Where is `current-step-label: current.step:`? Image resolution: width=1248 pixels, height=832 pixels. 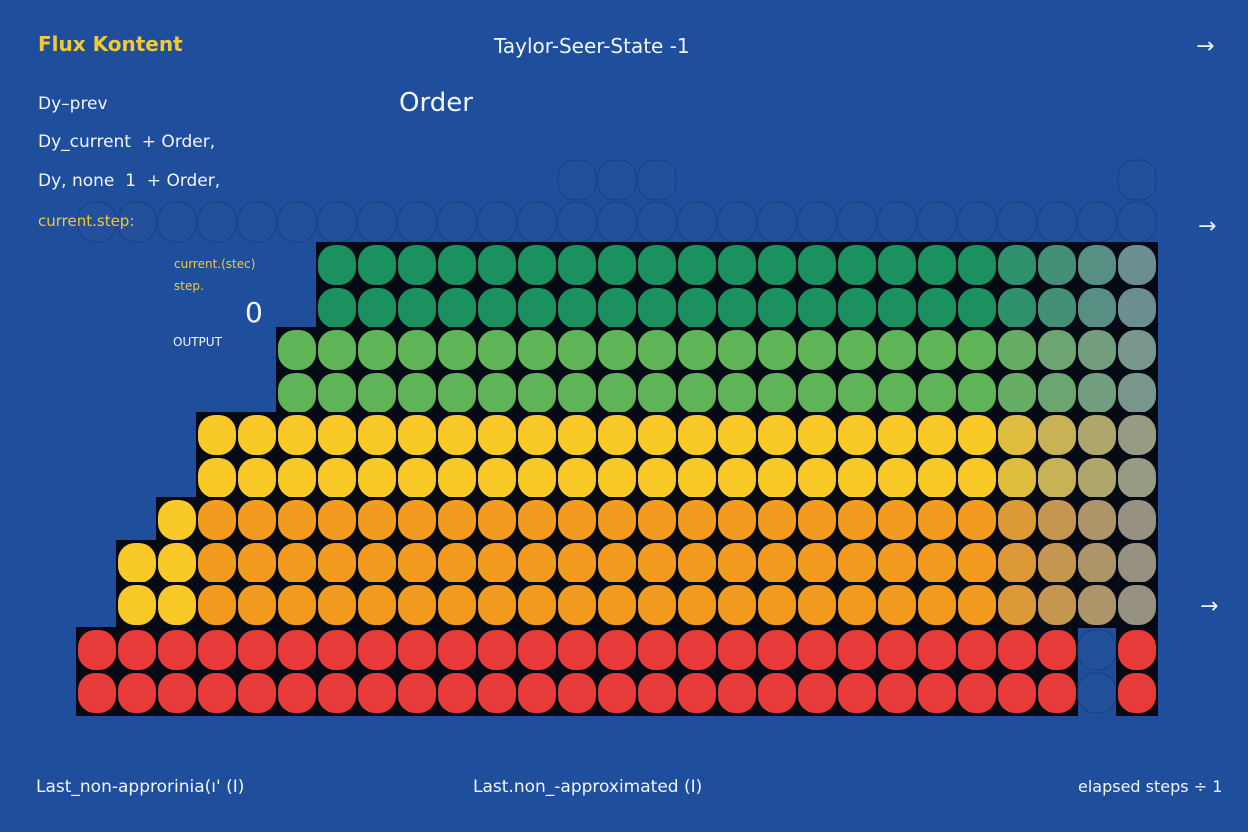 current-step-label: current.step: is located at coordinates (86, 221).